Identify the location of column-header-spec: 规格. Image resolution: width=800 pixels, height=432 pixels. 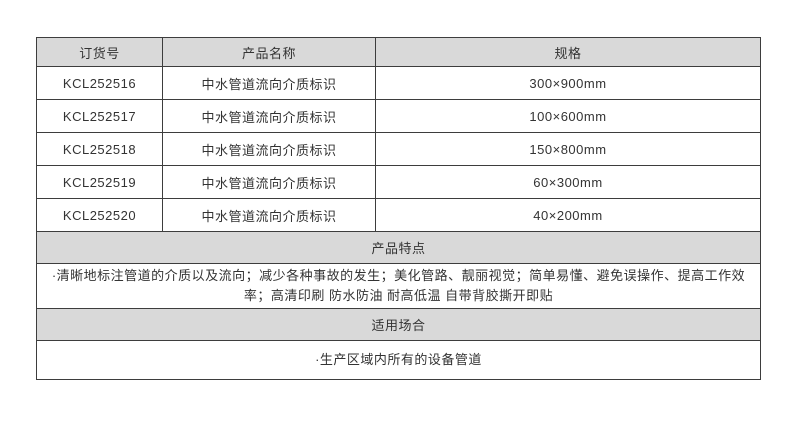
(568, 52).